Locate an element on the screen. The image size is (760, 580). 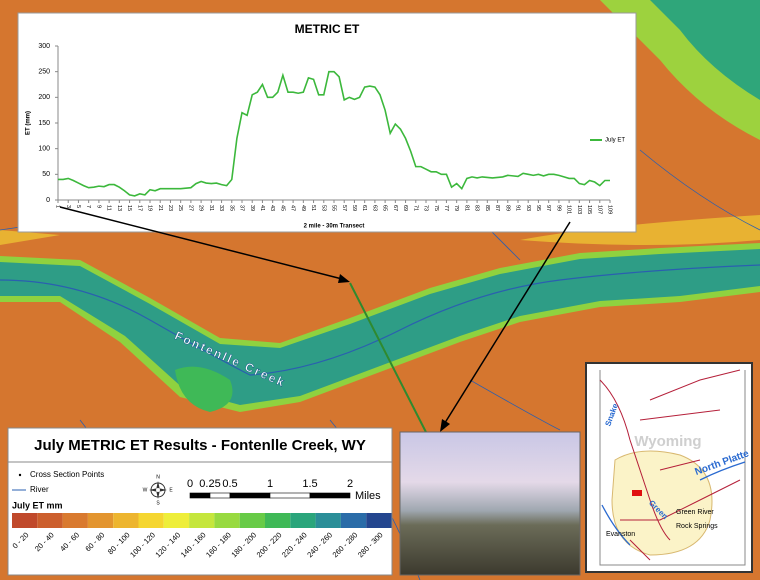
x-tick-label: 53 is located at coordinates (323, 208).